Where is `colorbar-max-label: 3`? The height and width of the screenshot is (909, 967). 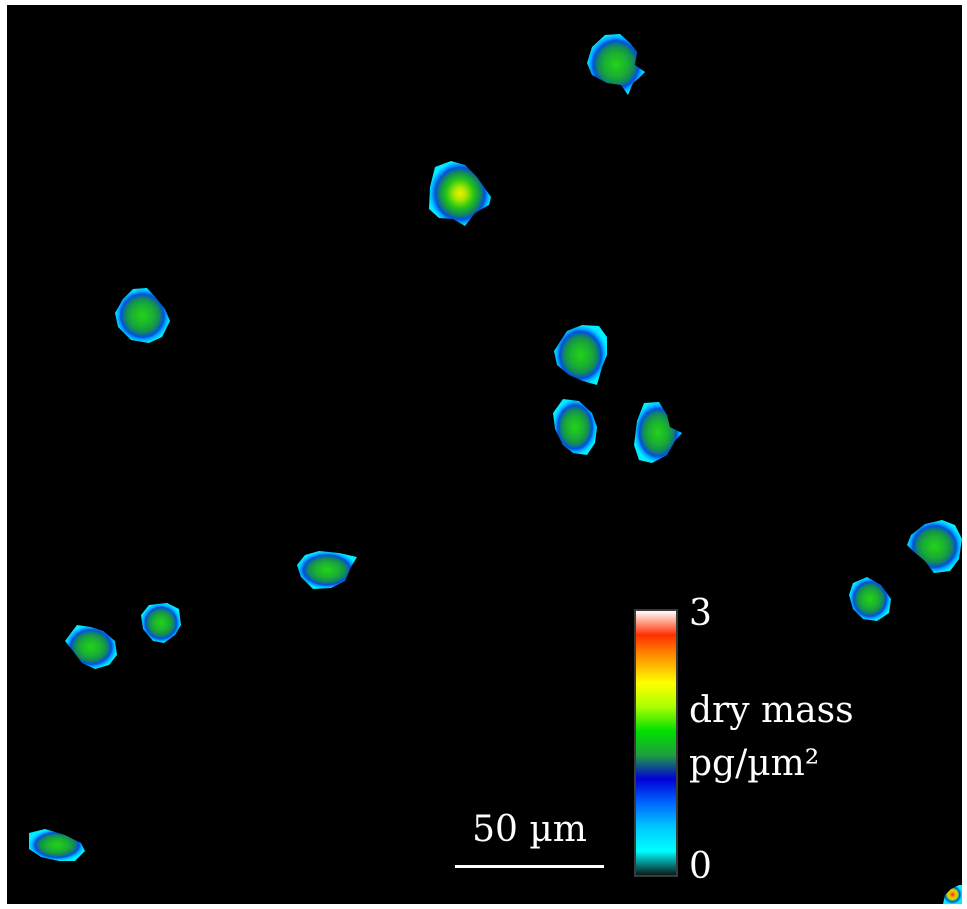 colorbar-max-label: 3 is located at coordinates (700, 613).